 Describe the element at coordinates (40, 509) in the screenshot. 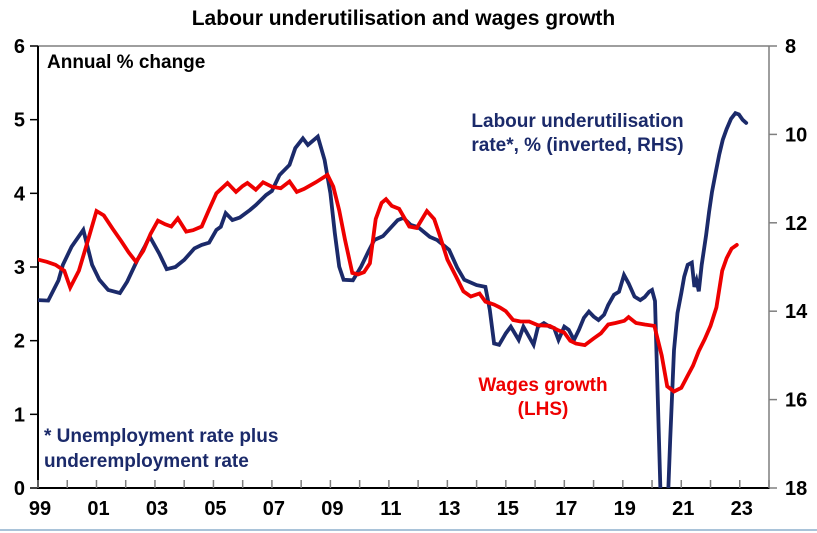

I see `x-axis-tick-label: 99` at that location.